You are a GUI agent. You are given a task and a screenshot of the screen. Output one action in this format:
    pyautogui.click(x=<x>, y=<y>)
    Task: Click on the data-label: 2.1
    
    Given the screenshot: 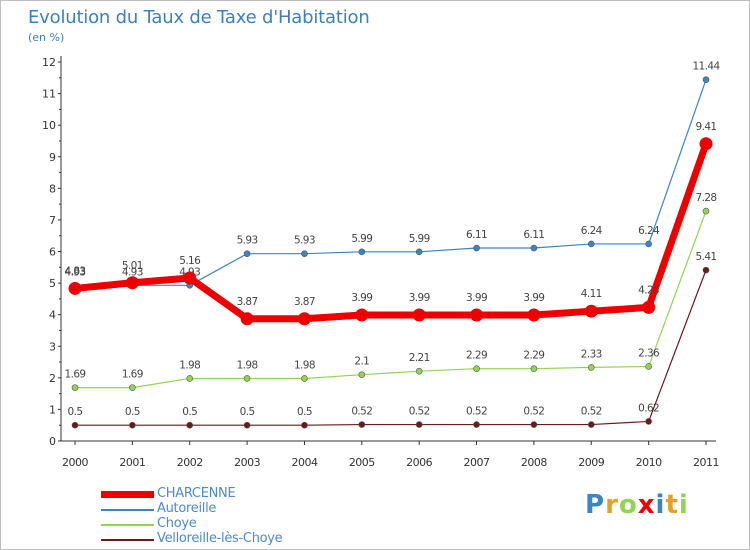 What is the action you would take?
    pyautogui.click(x=361, y=362)
    